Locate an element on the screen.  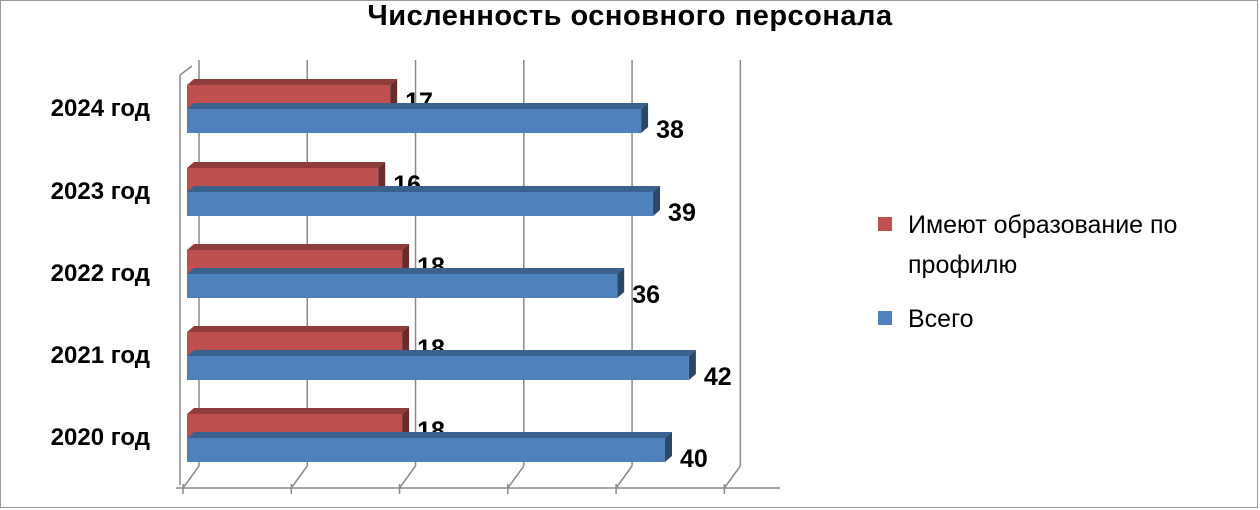
legend-swatch-total is located at coordinates (885, 318).